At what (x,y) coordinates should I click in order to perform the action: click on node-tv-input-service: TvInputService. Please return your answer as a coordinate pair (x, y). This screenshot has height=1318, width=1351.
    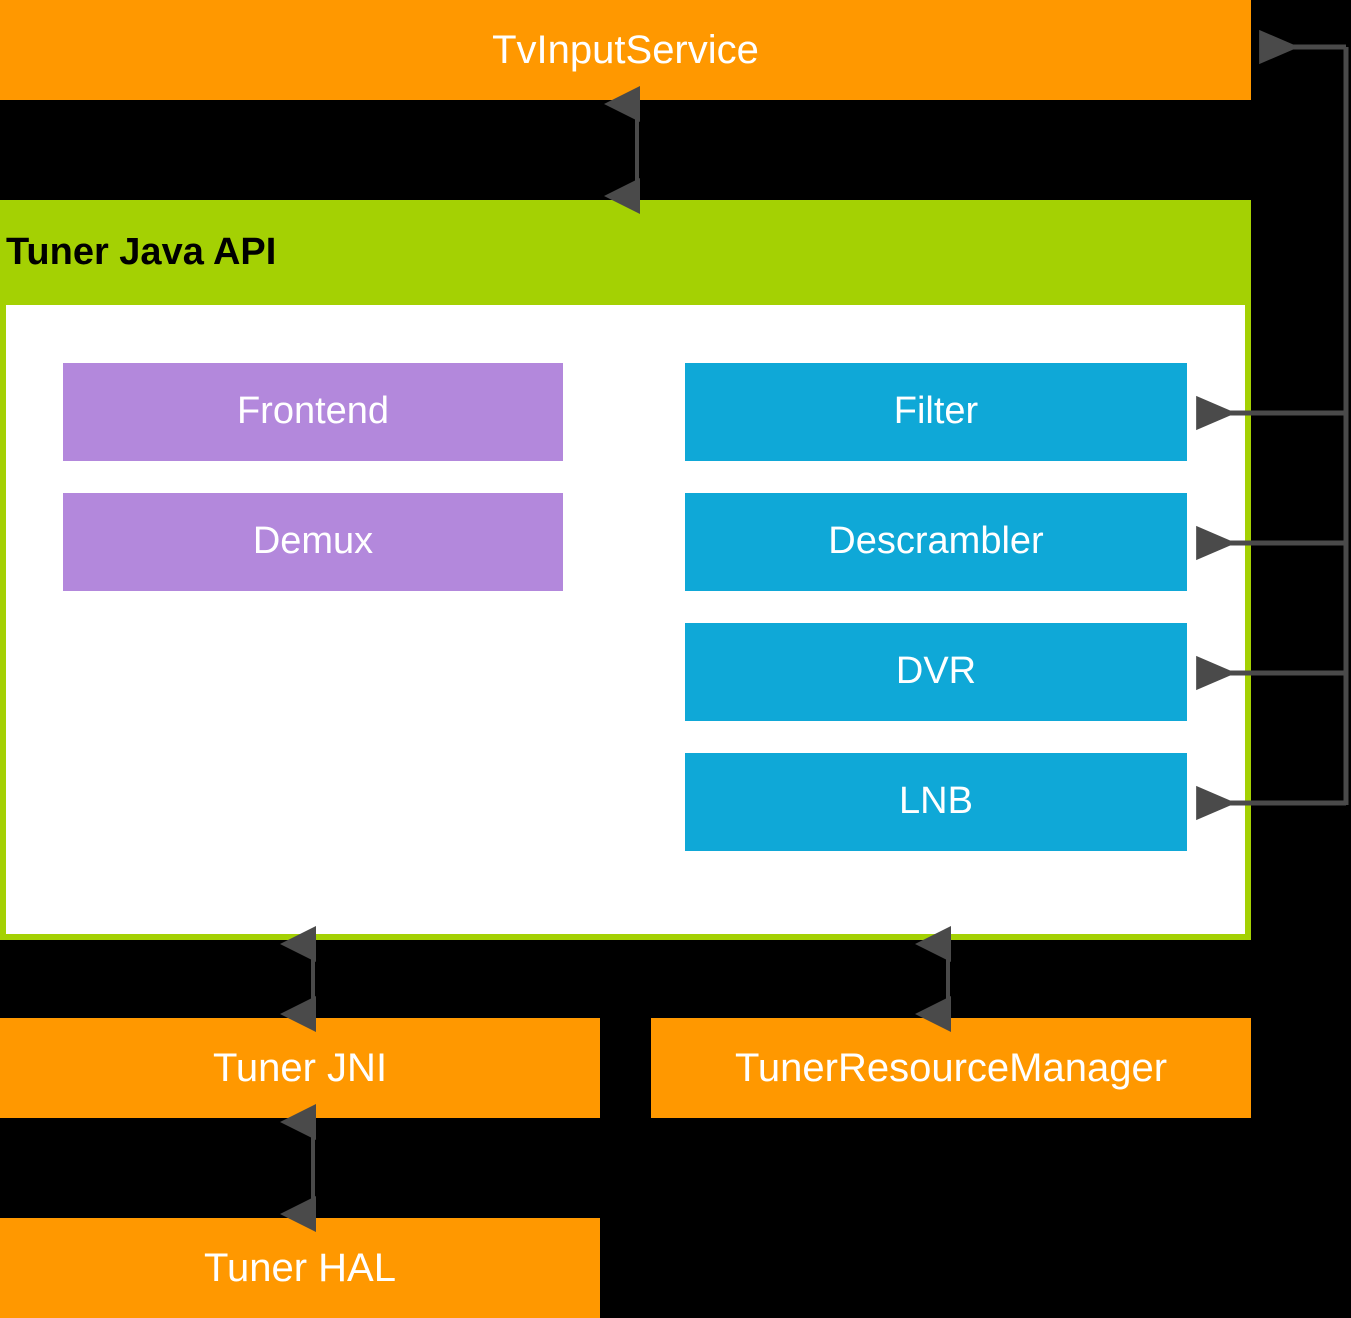
    Looking at the image, I should click on (625, 50).